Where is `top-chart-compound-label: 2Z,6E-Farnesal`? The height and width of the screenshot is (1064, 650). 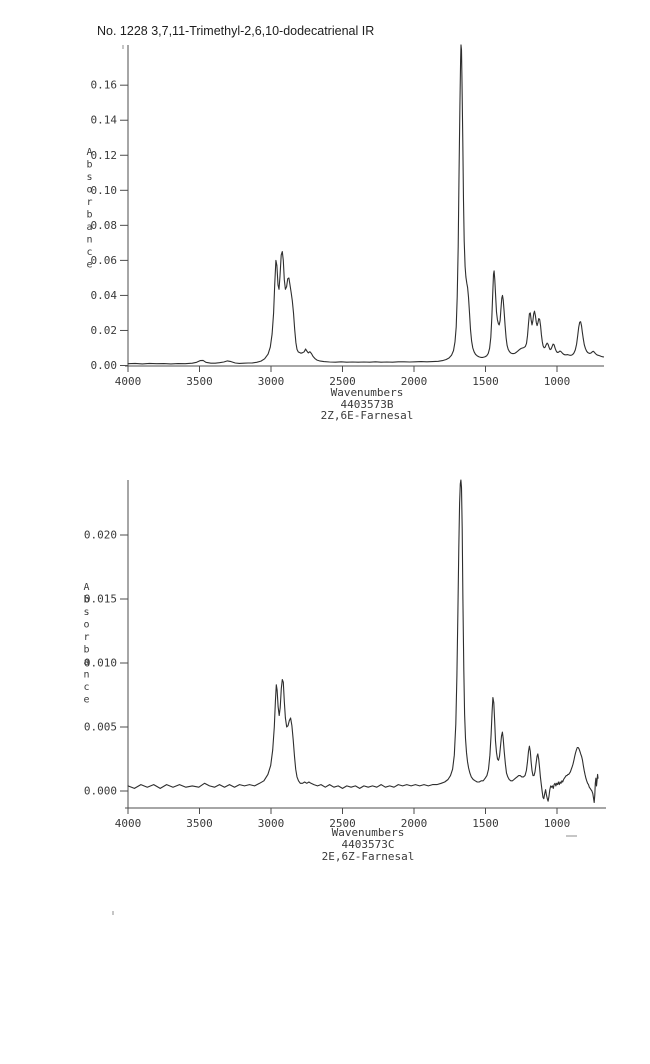
top-chart-compound-label: 2Z,6E-Farnesal is located at coordinates (367, 415).